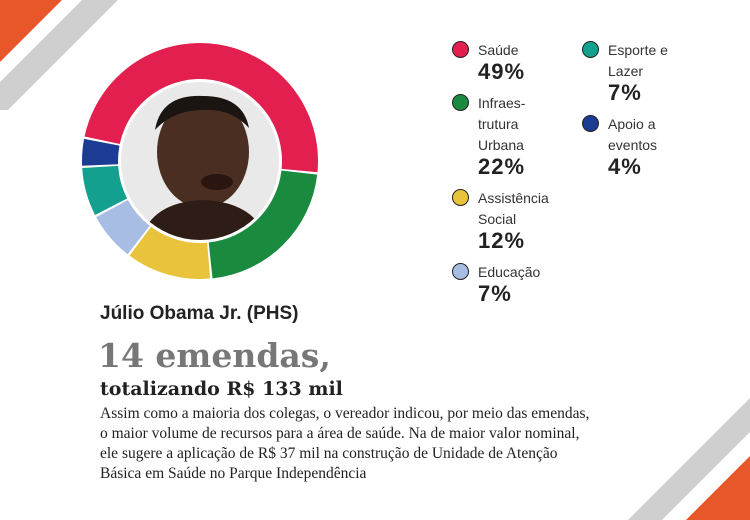 This screenshot has width=750, height=520. I want to click on headline: 14 emendas,, so click(214, 355).